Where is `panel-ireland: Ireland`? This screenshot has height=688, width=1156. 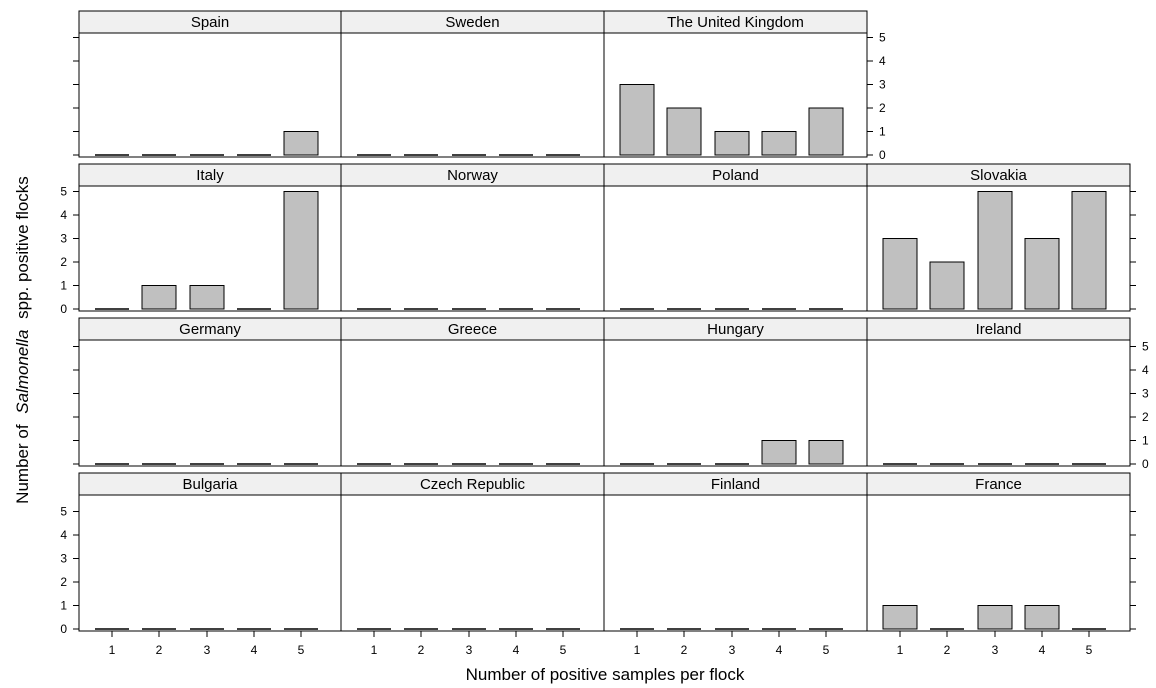
panel-ireland: Ireland is located at coordinates (998, 392).